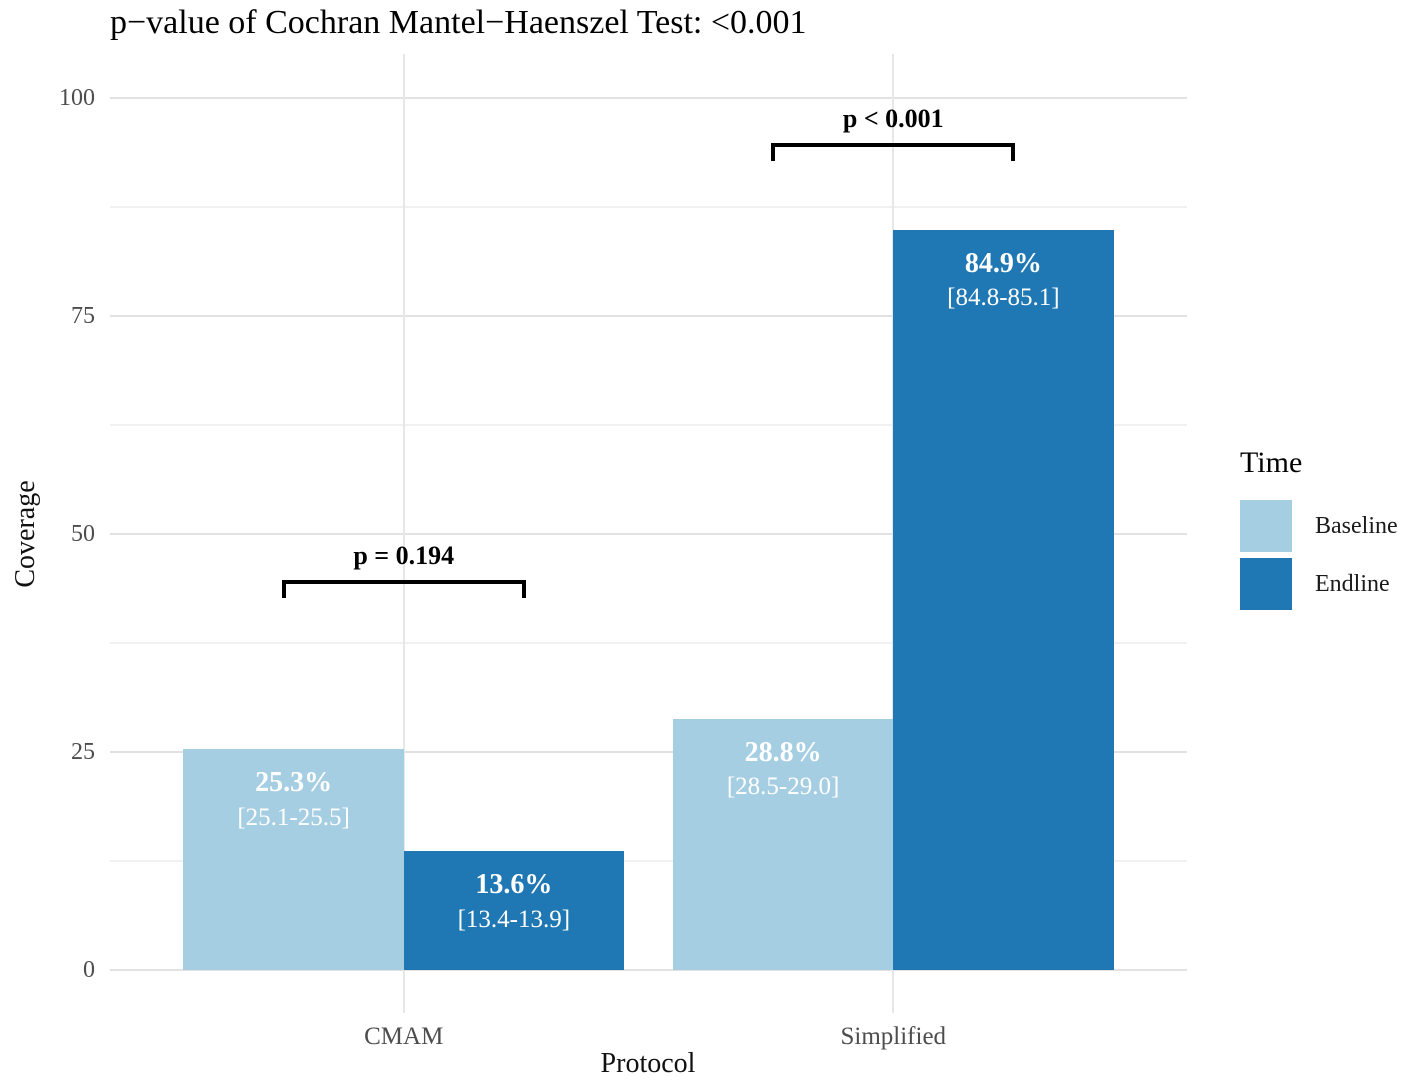  What do you see at coordinates (893, 1036) in the screenshot?
I see `x-tick-label: Simplified` at bounding box center [893, 1036].